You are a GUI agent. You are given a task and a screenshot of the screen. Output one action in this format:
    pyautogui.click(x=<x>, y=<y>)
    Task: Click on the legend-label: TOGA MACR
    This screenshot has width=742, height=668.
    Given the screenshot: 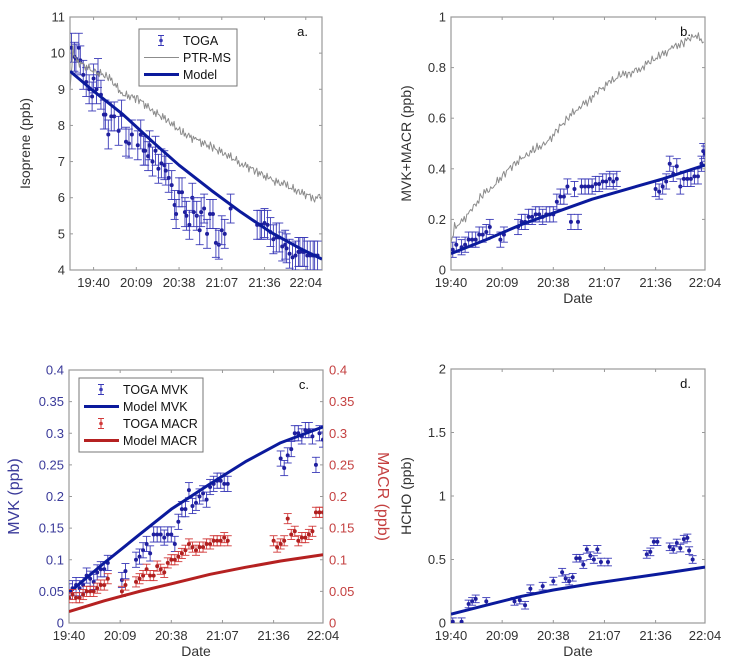 What is the action you would take?
    pyautogui.click(x=160, y=424)
    